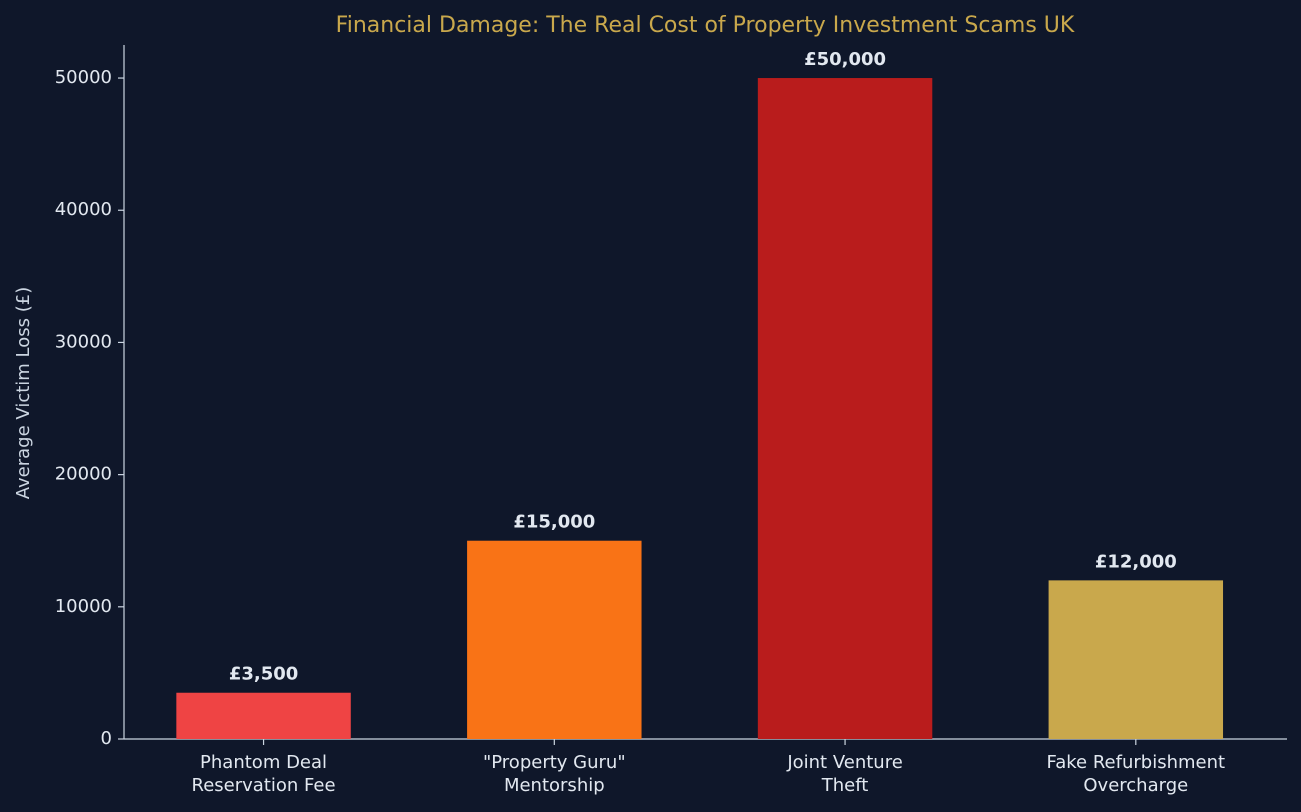  What do you see at coordinates (1136, 561) in the screenshot?
I see `value-label: £12,000` at bounding box center [1136, 561].